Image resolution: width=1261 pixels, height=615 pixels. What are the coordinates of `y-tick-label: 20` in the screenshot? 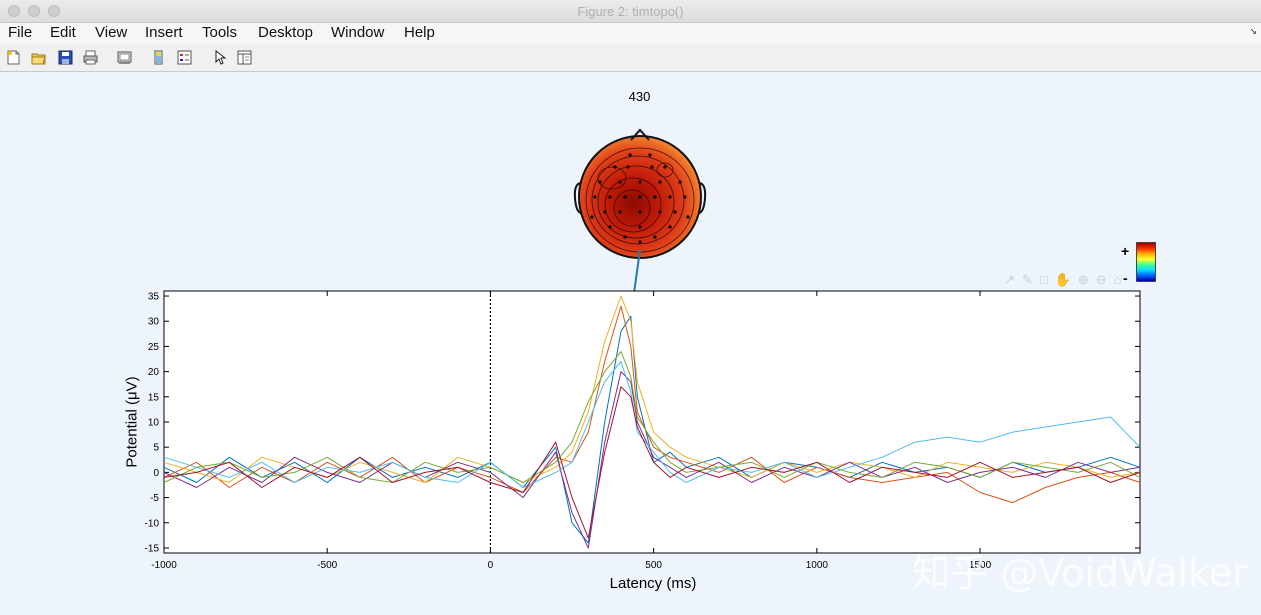 It's located at (154, 372).